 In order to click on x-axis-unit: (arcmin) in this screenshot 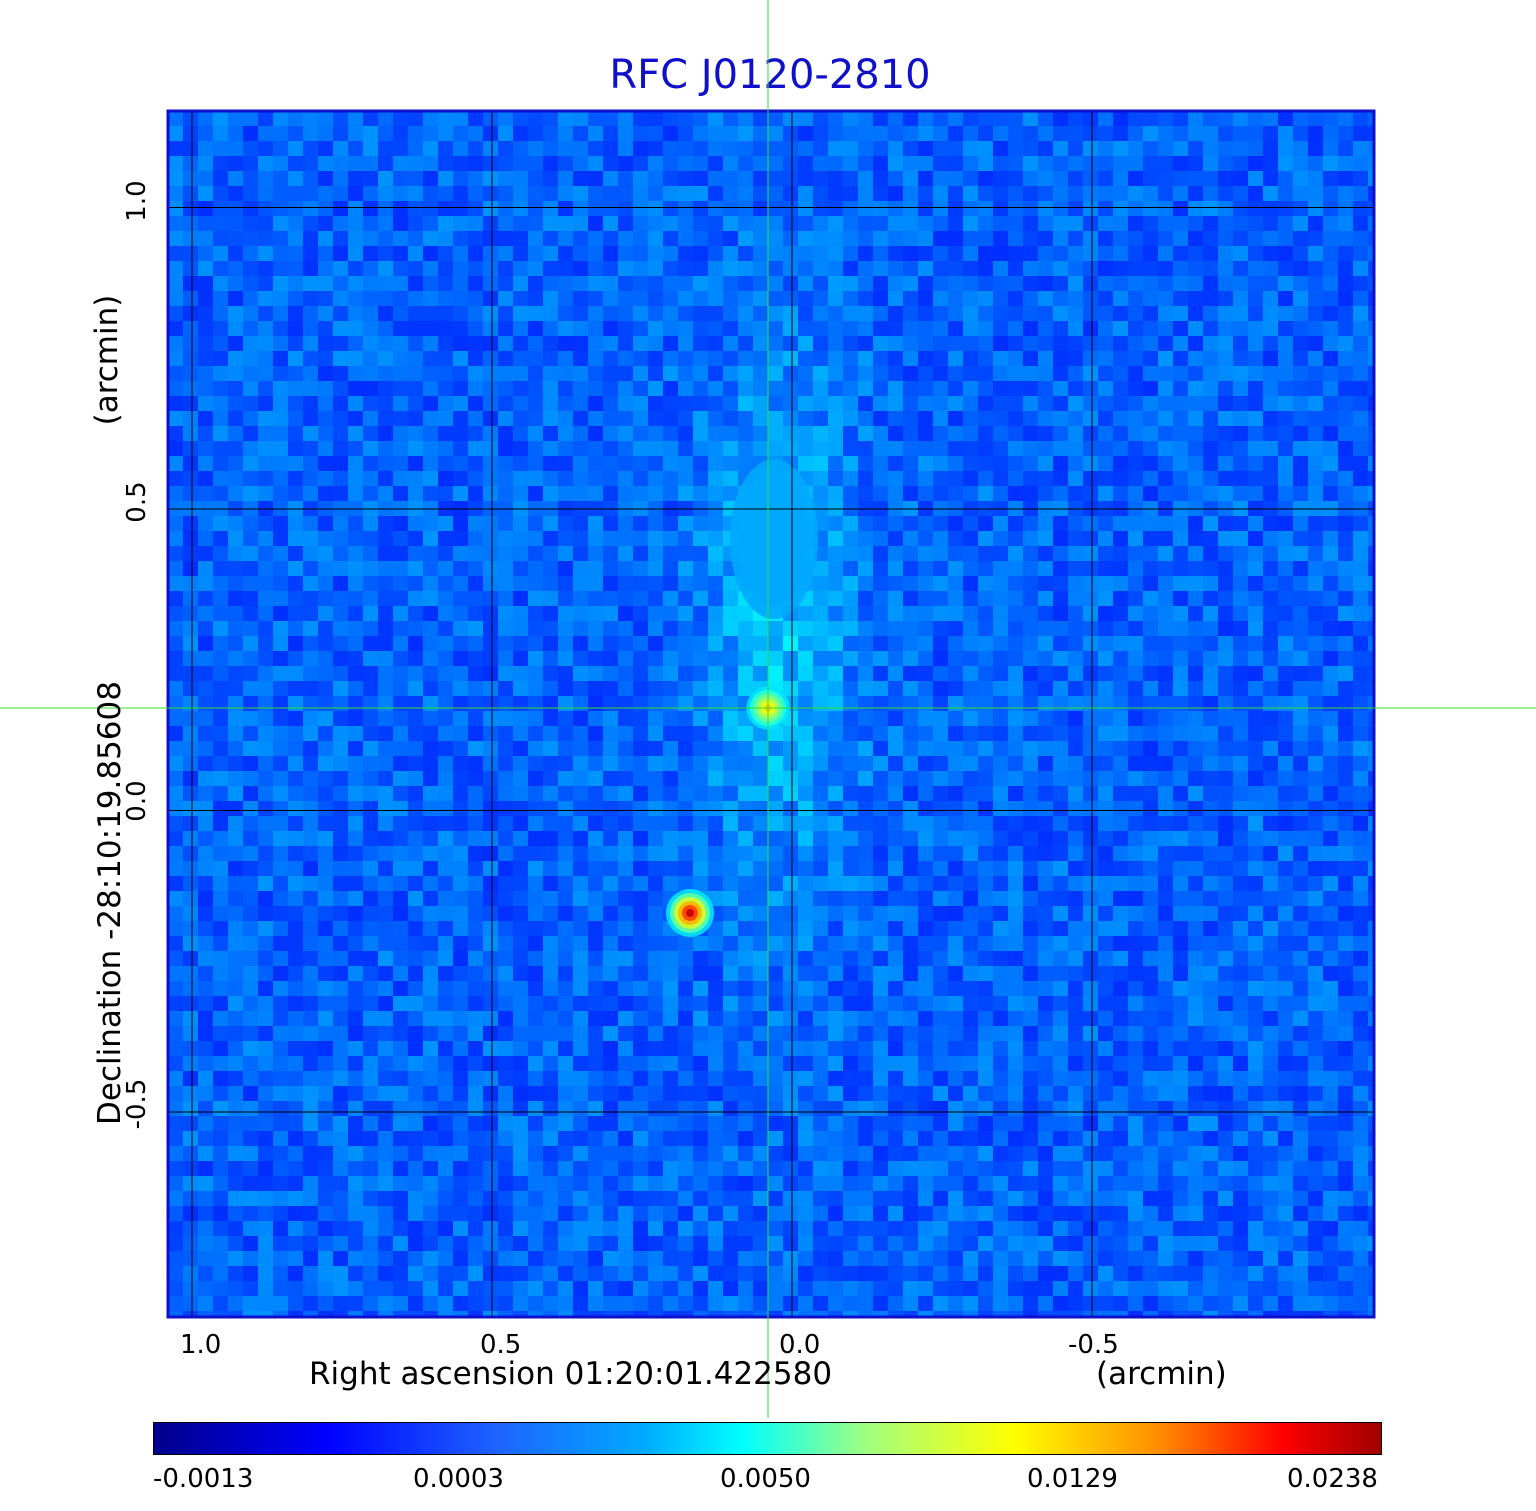, I will do `click(1161, 1374)`.